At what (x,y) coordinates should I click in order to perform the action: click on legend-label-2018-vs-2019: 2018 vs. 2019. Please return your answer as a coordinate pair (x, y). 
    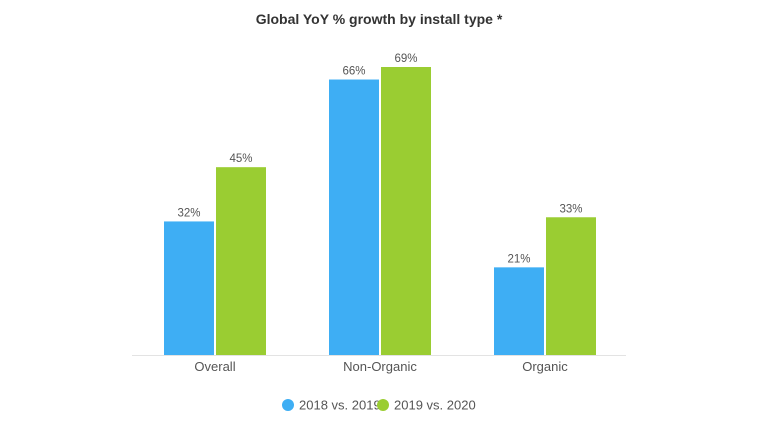
    Looking at the image, I should click on (340, 405).